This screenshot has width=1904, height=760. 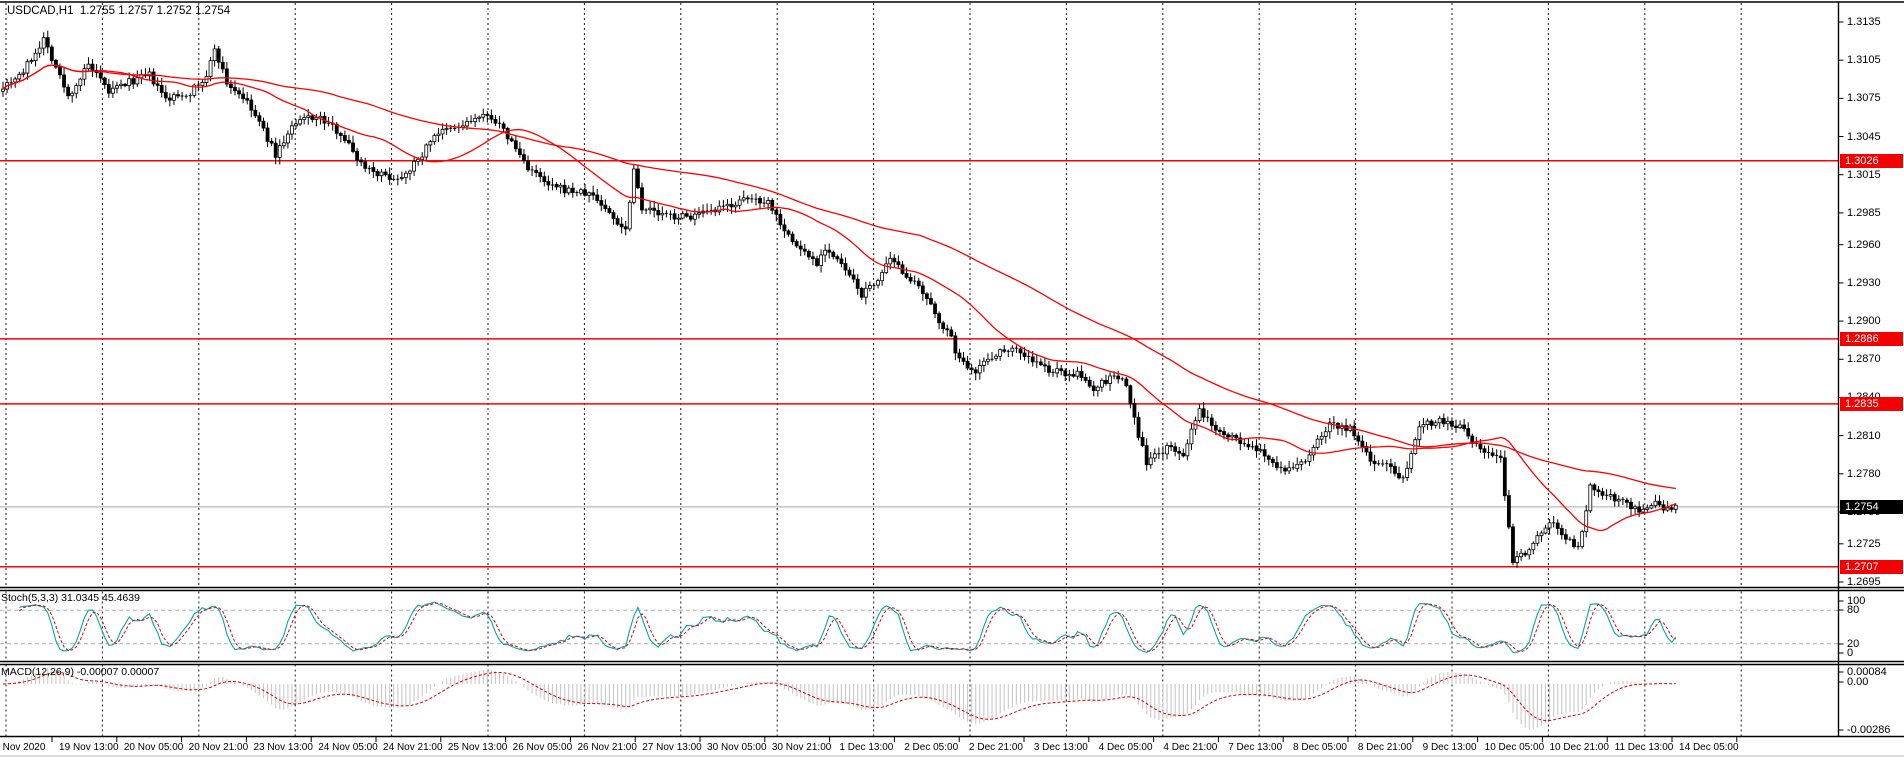 I want to click on time-axis-label: Nov 2020, so click(x=24, y=747).